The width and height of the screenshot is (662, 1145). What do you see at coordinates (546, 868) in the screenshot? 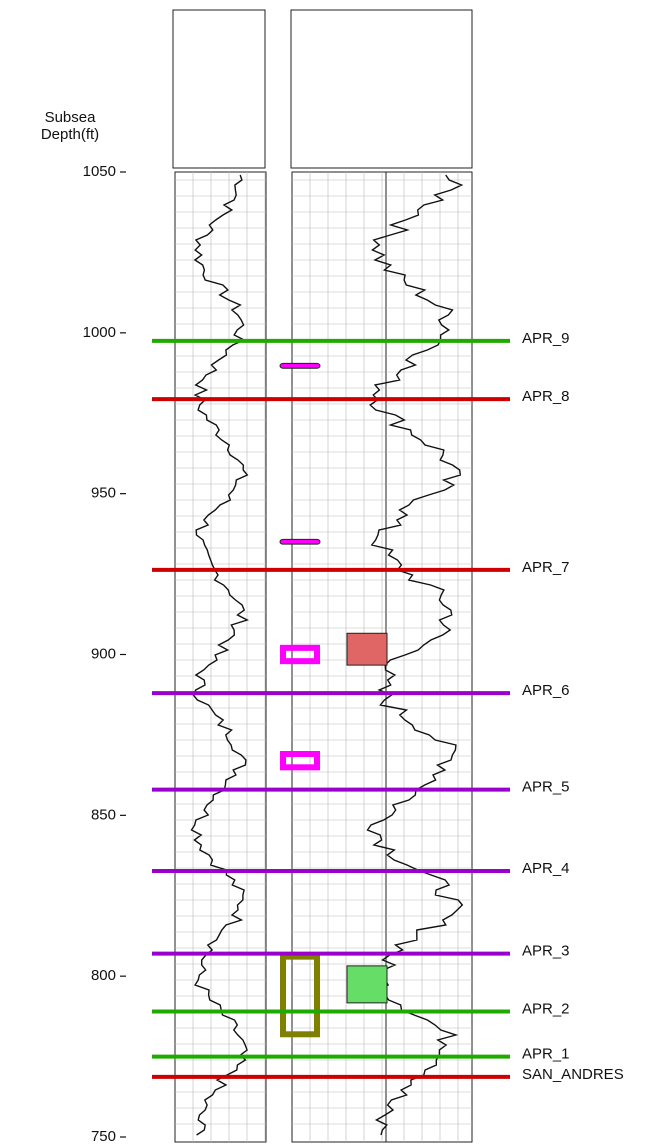
I see `formation-label: APR_4` at bounding box center [546, 868].